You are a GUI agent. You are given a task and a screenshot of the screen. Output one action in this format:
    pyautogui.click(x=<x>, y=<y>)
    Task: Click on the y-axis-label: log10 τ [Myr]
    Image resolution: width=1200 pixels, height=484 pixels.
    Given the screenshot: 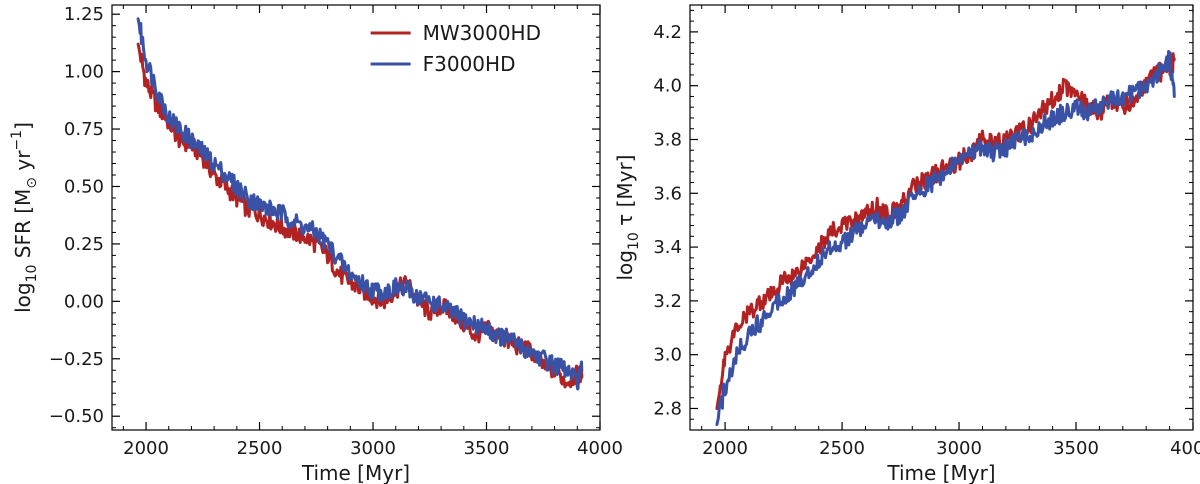 What is the action you would take?
    pyautogui.click(x=627, y=217)
    